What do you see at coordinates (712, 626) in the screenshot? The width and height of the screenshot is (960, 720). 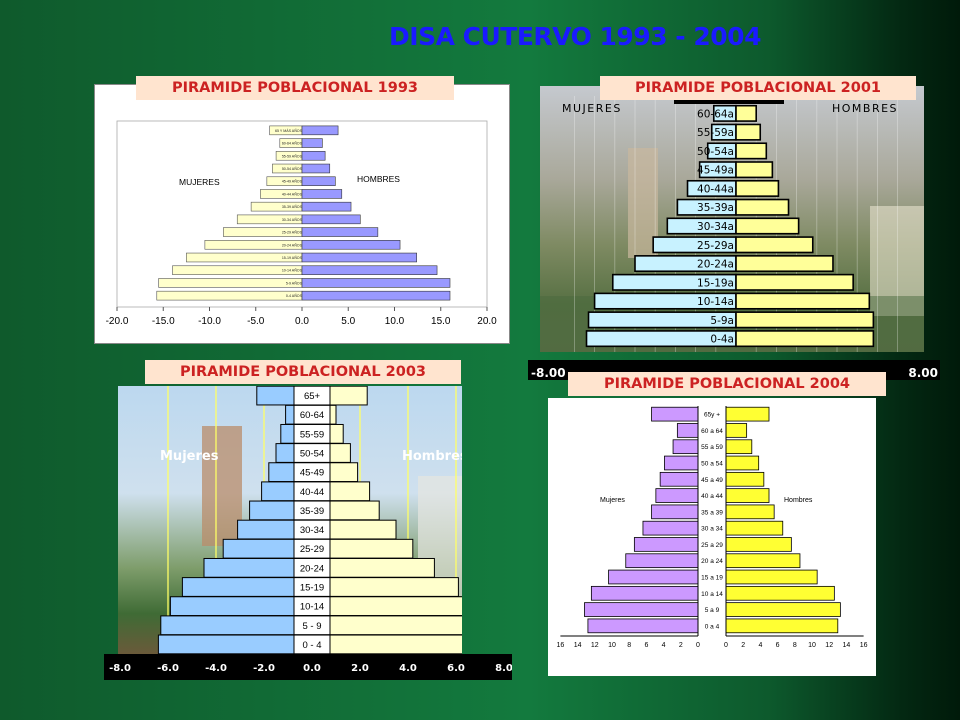 I see `age-group-label: 0 a 4` at bounding box center [712, 626].